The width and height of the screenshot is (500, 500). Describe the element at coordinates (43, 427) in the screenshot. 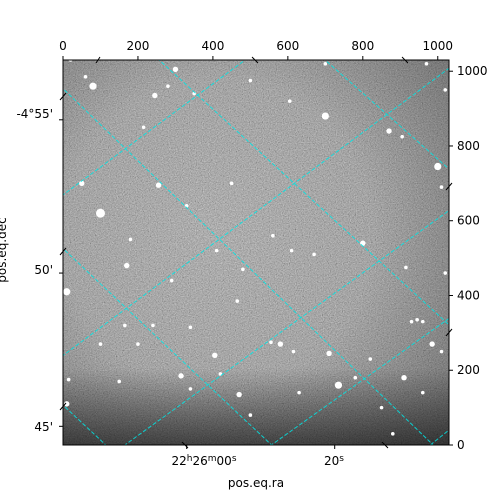

I see `dec-tick-label-3: 45'` at that location.